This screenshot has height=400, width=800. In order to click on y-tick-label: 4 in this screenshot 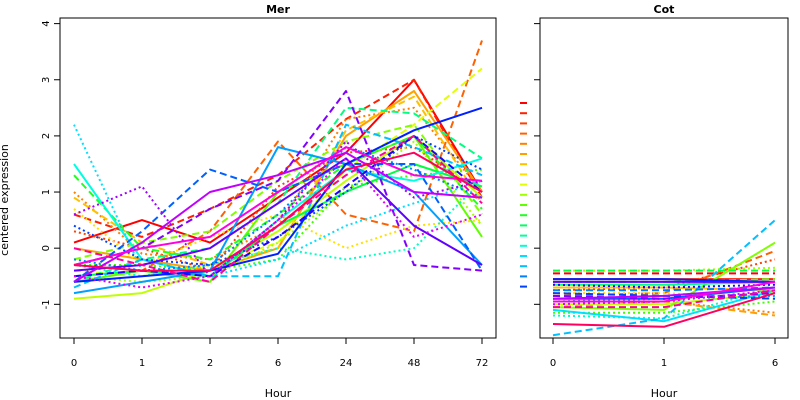, I will do `click(46, 23)`.